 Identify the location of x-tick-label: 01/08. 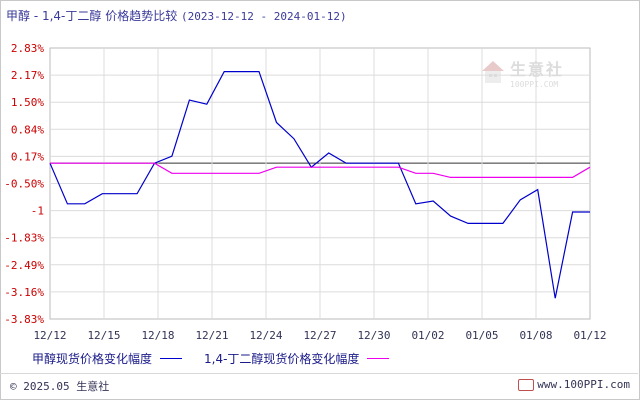
(535, 334).